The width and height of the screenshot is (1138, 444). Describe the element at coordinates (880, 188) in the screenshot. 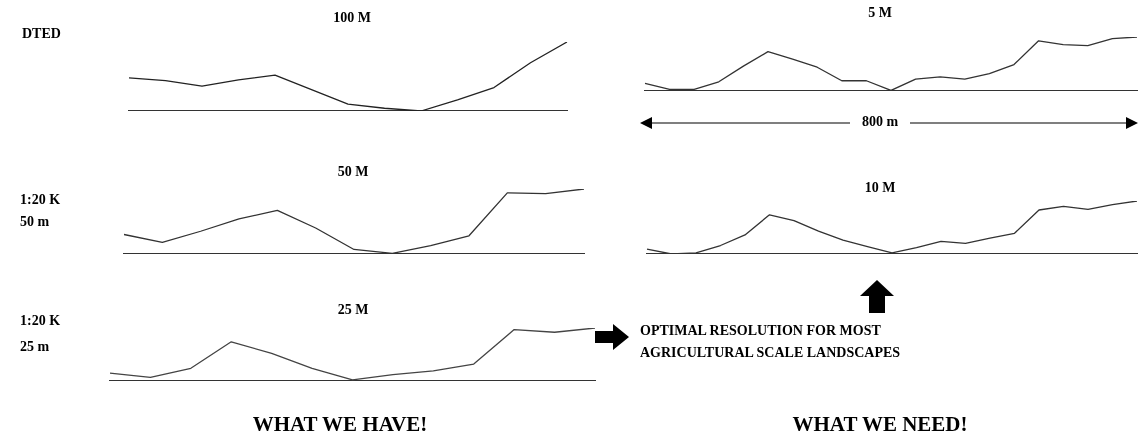

I see `chart-title: 10 M` at that location.